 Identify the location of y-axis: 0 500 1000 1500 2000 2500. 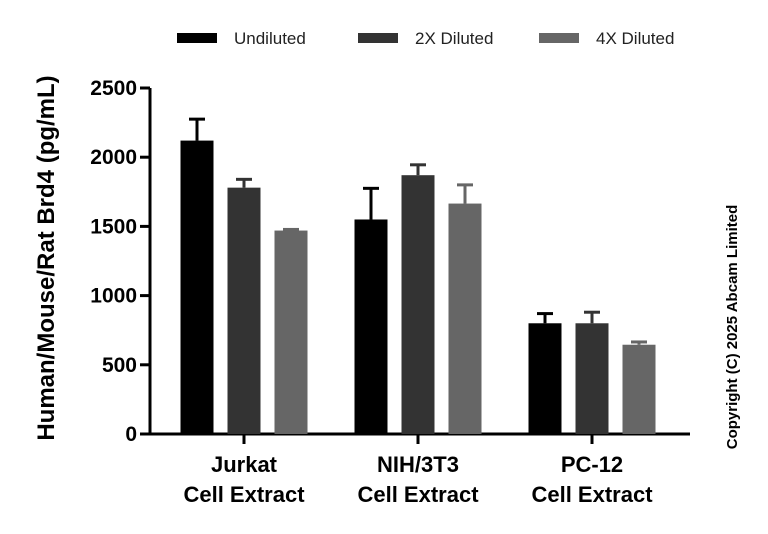
(121, 261).